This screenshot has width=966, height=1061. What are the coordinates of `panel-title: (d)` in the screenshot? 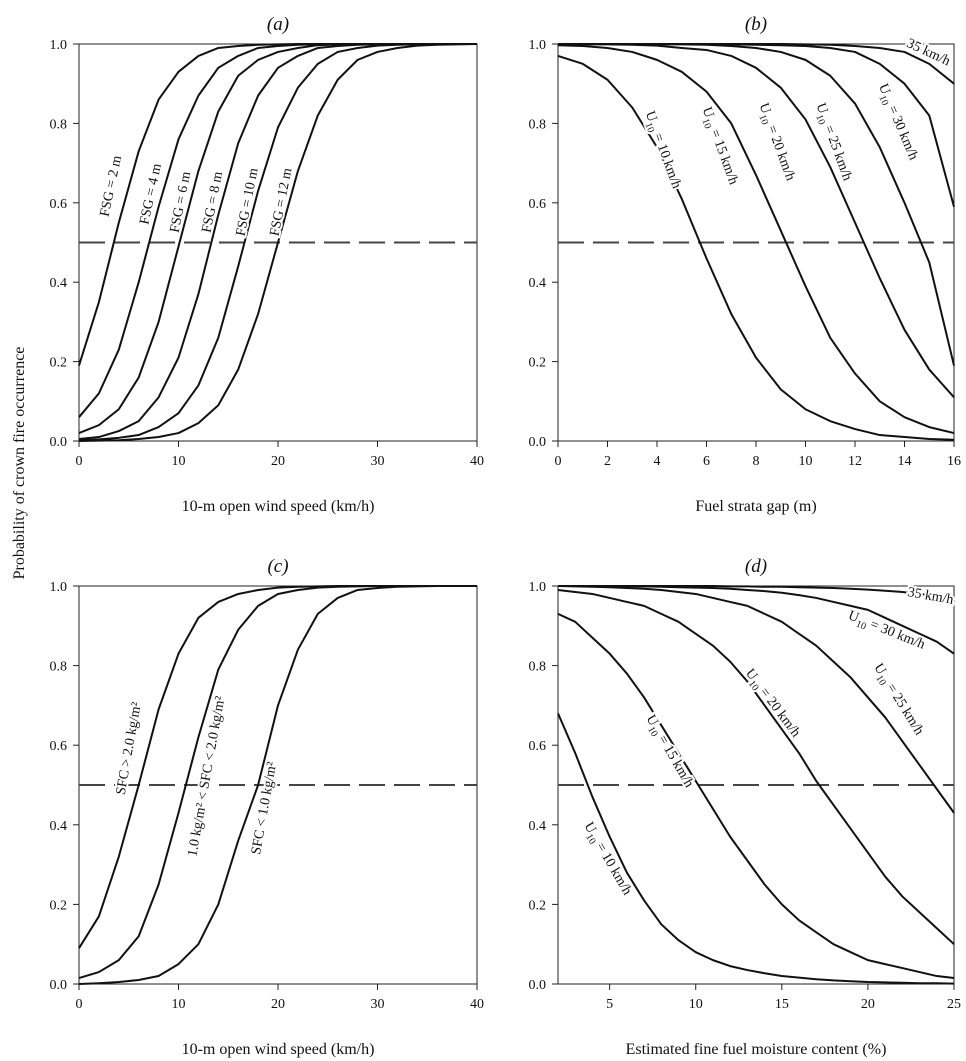 It's located at (756, 566).